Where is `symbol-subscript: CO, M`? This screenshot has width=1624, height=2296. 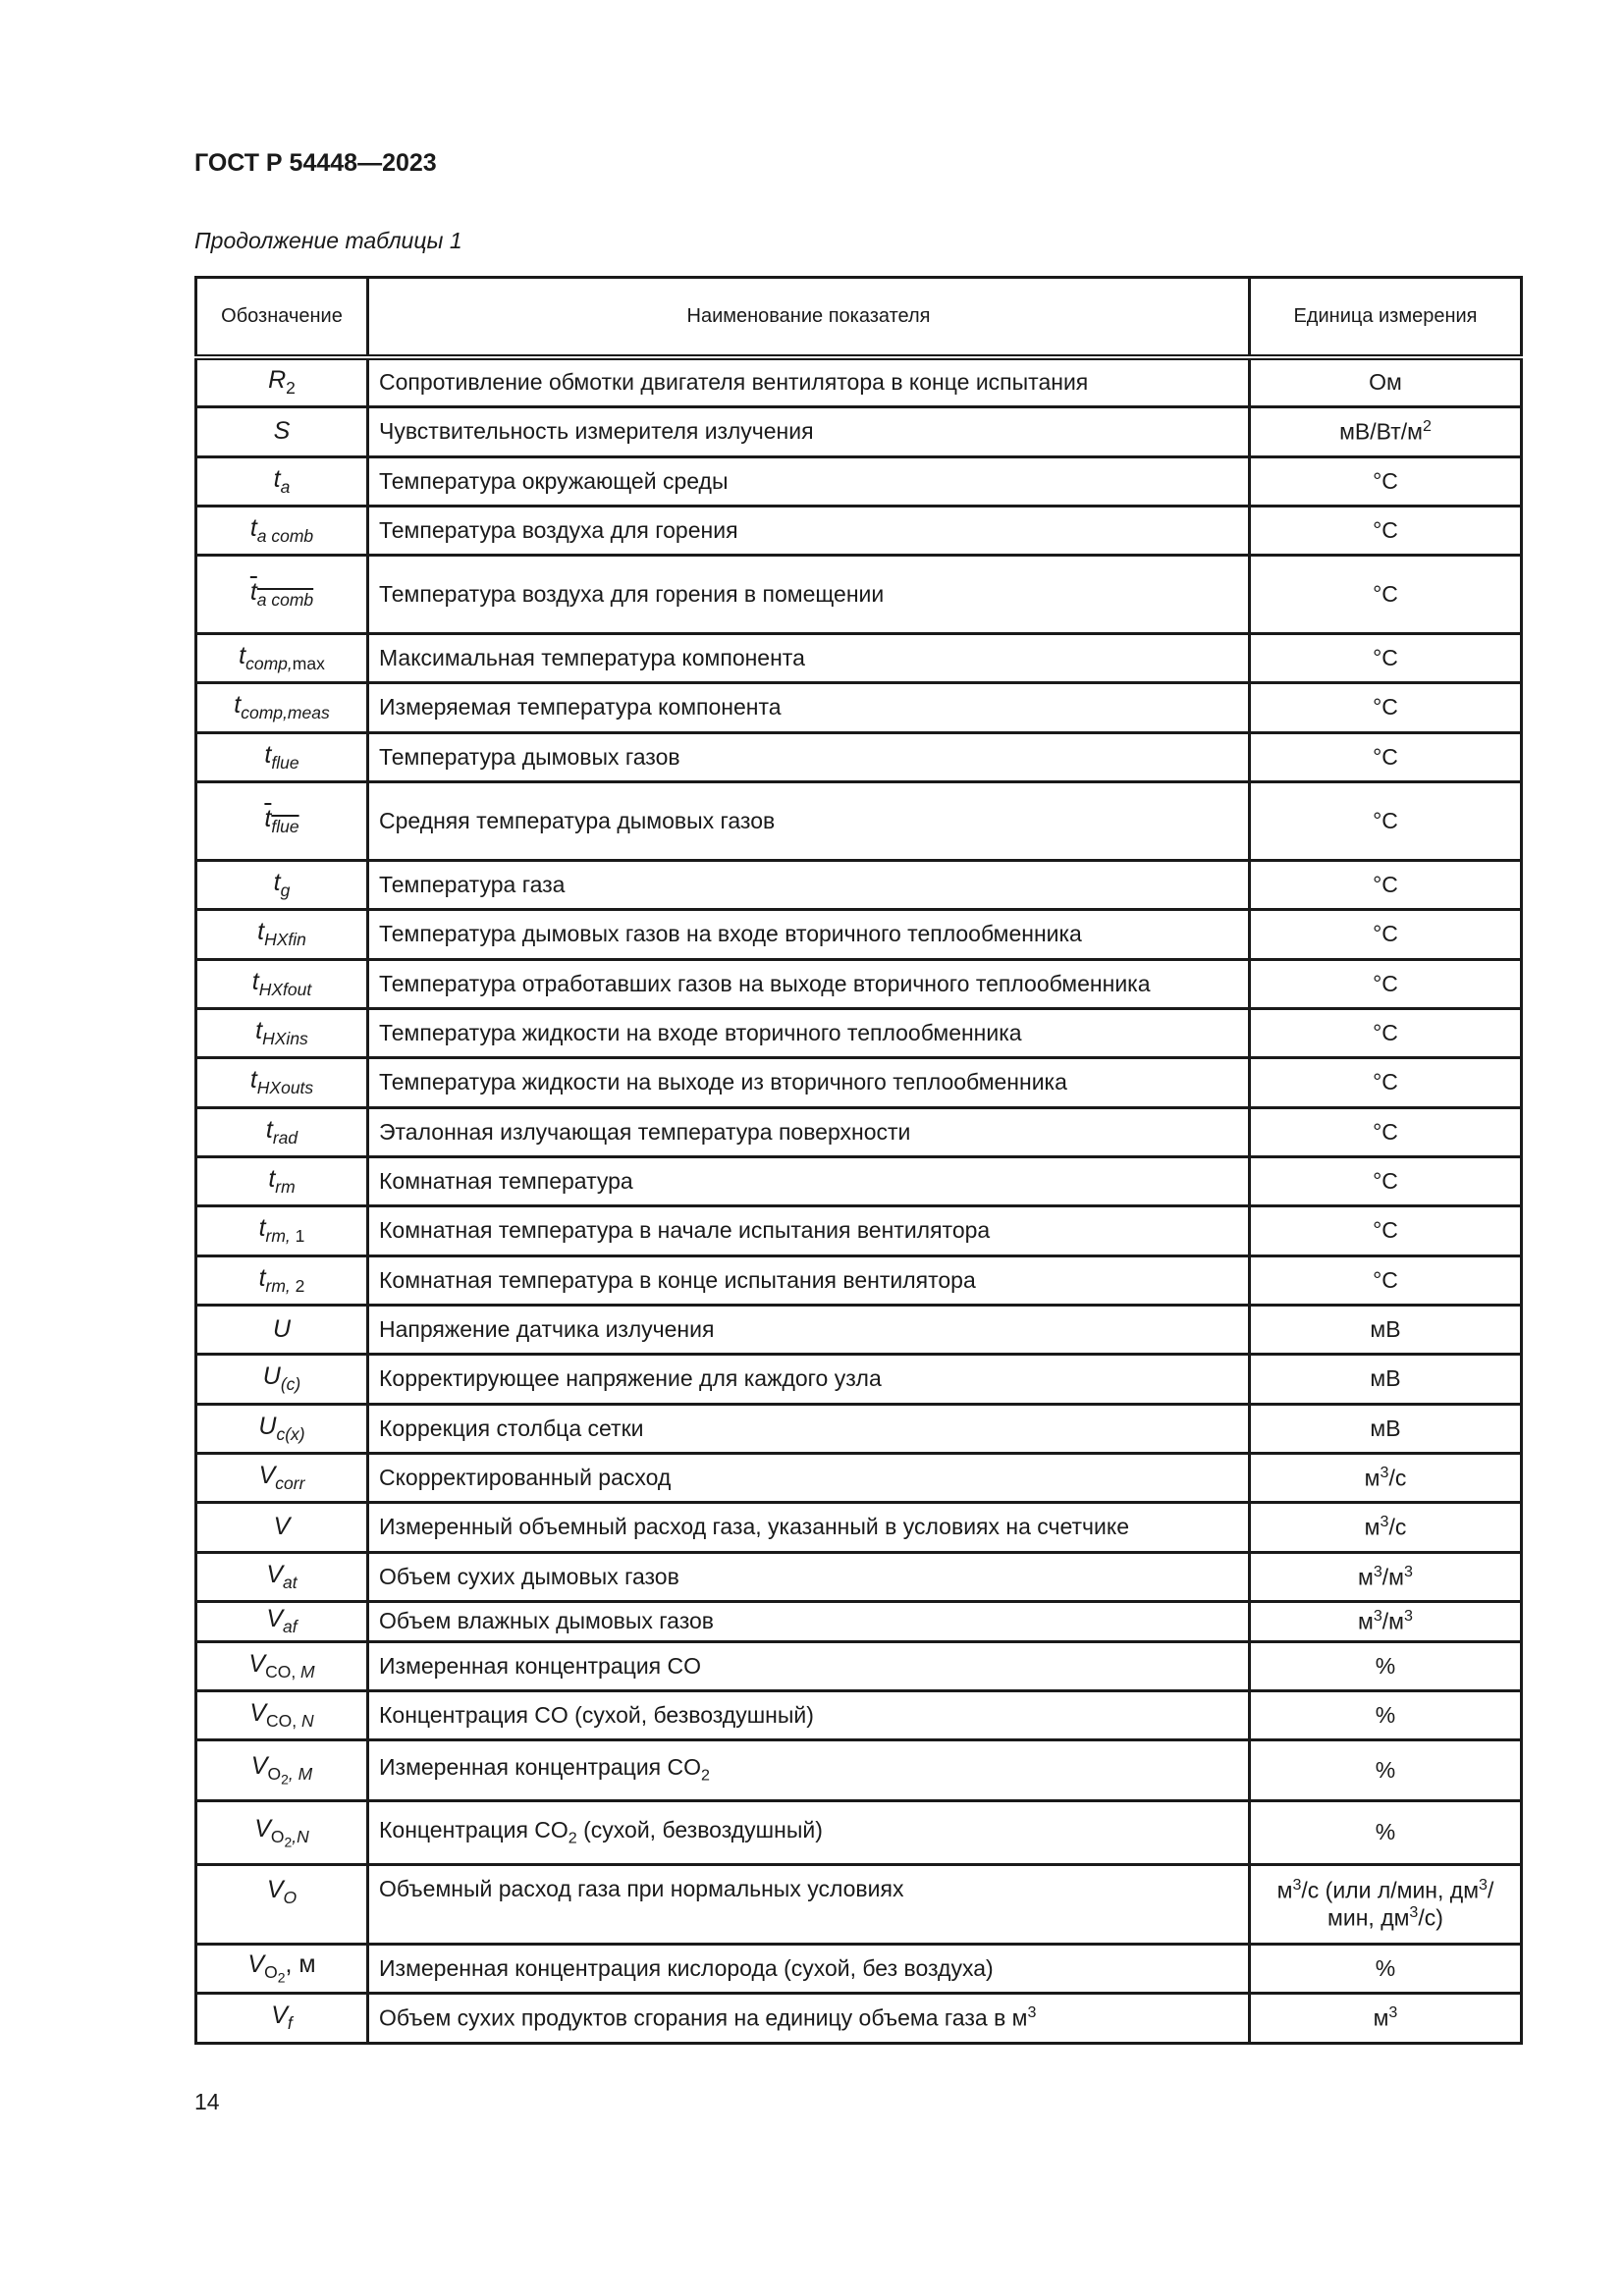
symbol-subscript: CO, M is located at coordinates (290, 1672).